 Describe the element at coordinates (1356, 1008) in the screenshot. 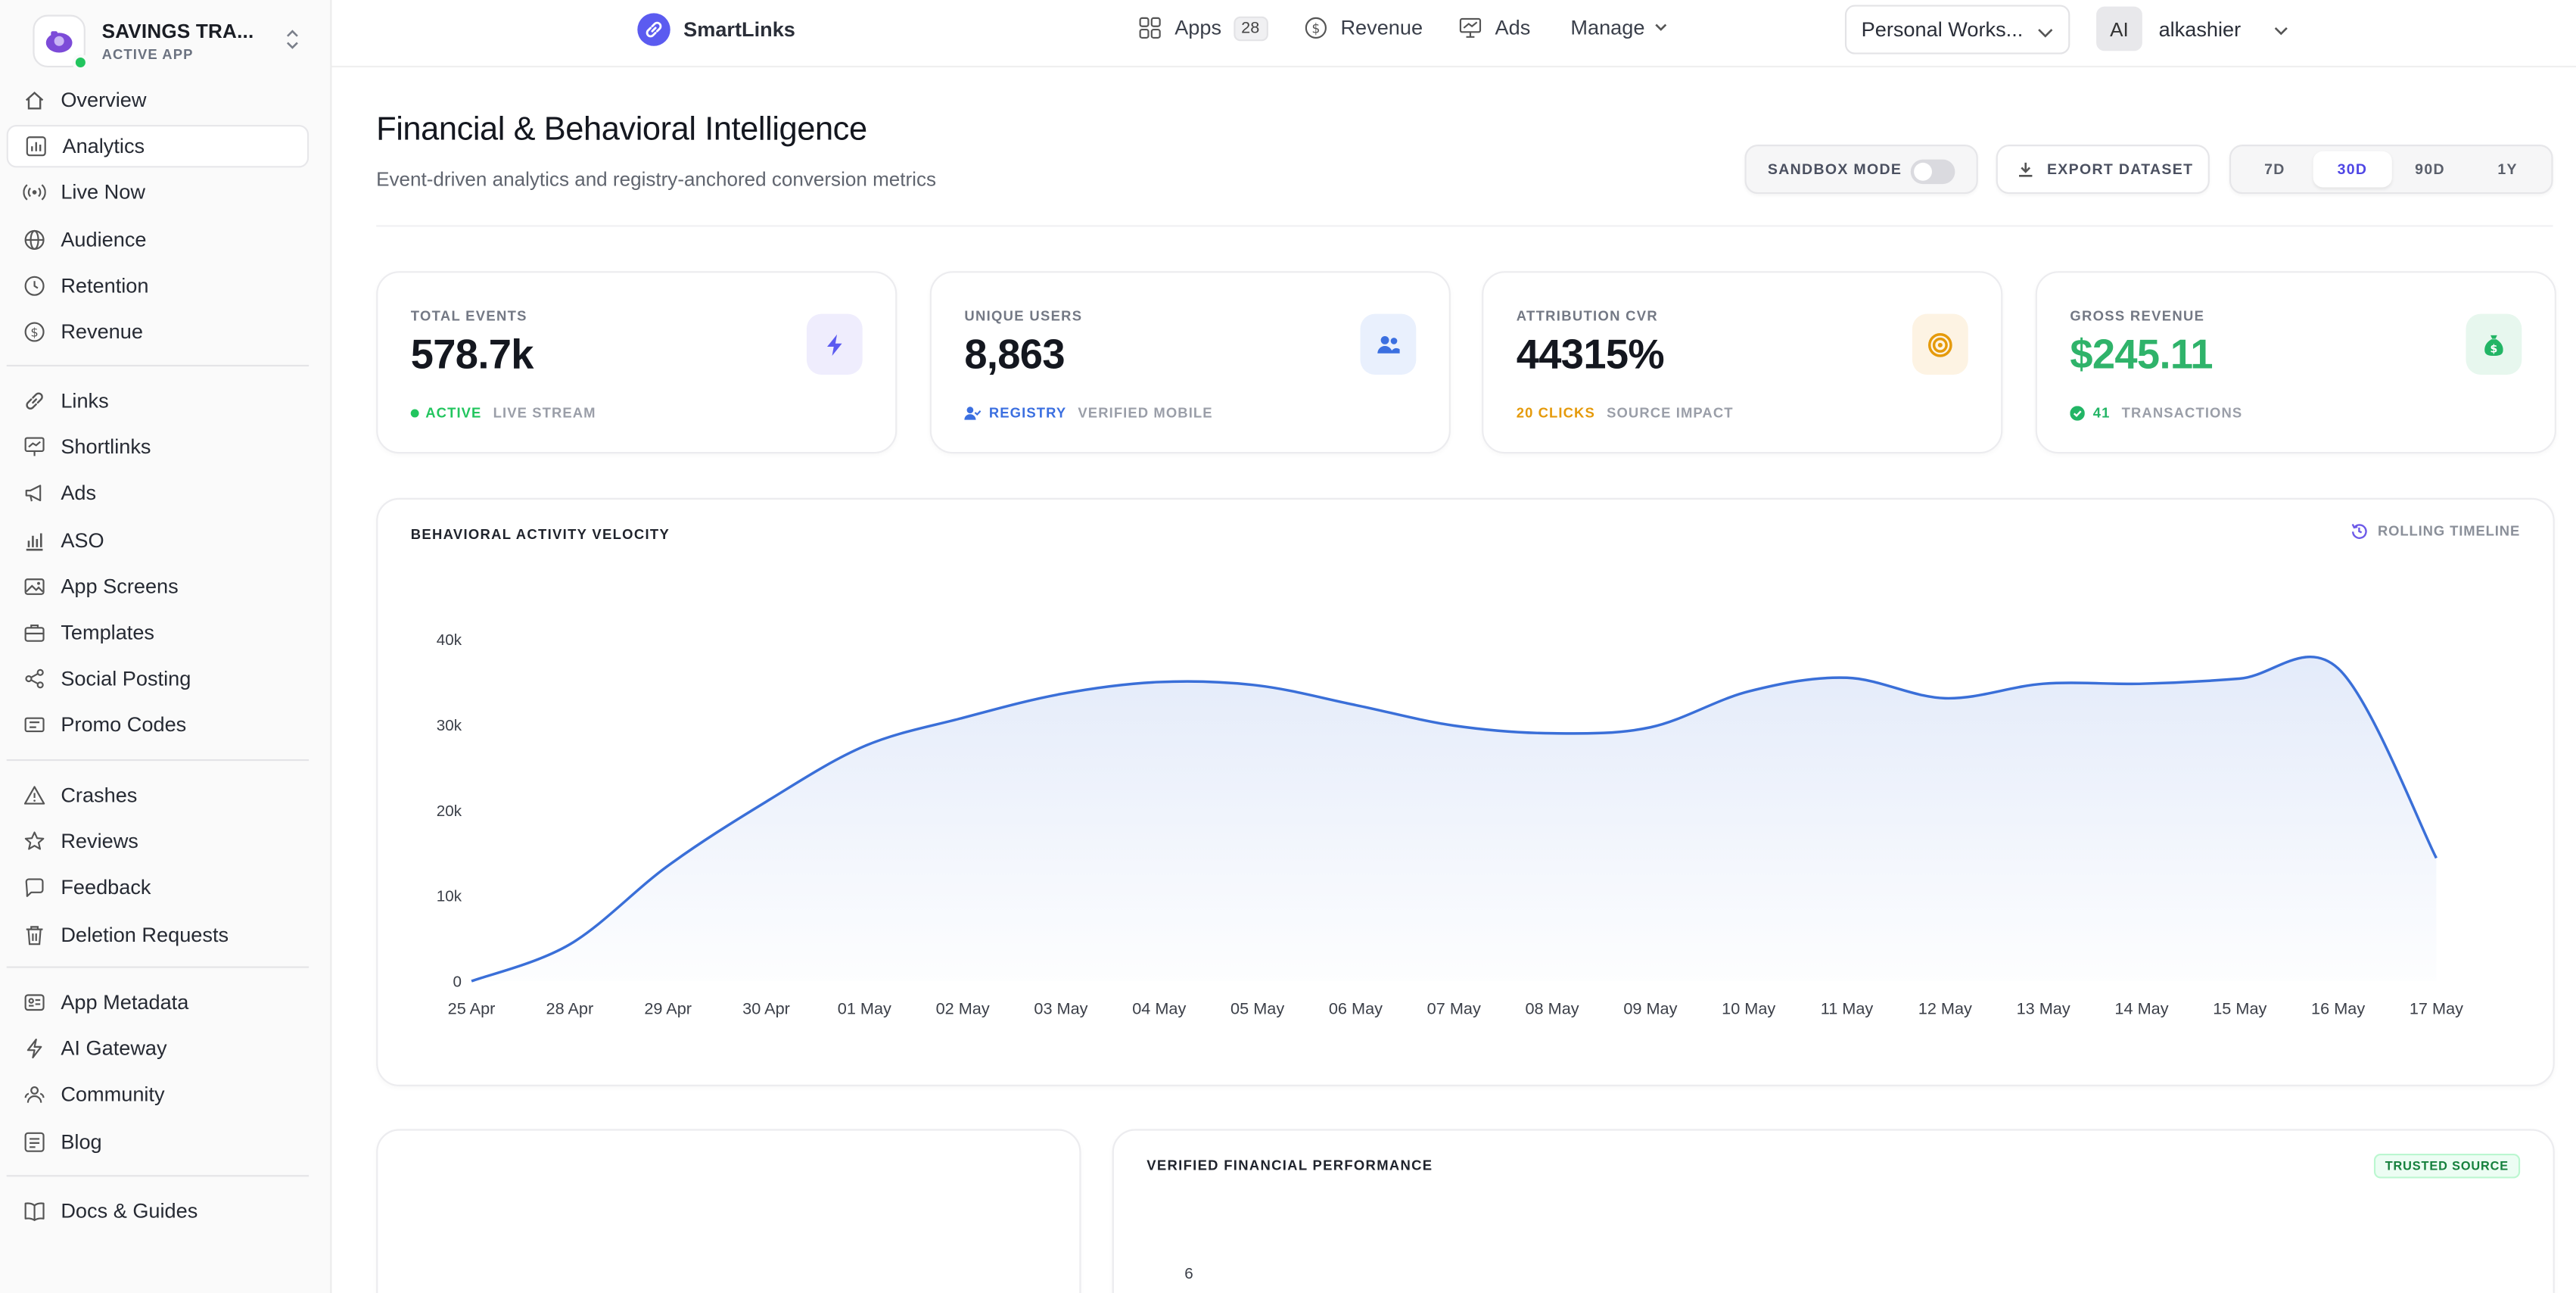

I see `x-tick-label: 06 May` at that location.